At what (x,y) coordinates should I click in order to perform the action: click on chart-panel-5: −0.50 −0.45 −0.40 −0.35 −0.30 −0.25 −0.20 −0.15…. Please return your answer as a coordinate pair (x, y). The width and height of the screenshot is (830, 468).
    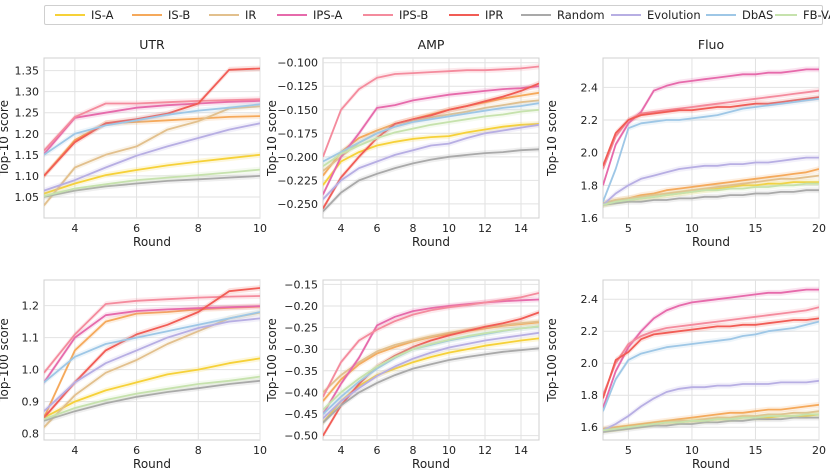
    Looking at the image, I should click on (402, 373).